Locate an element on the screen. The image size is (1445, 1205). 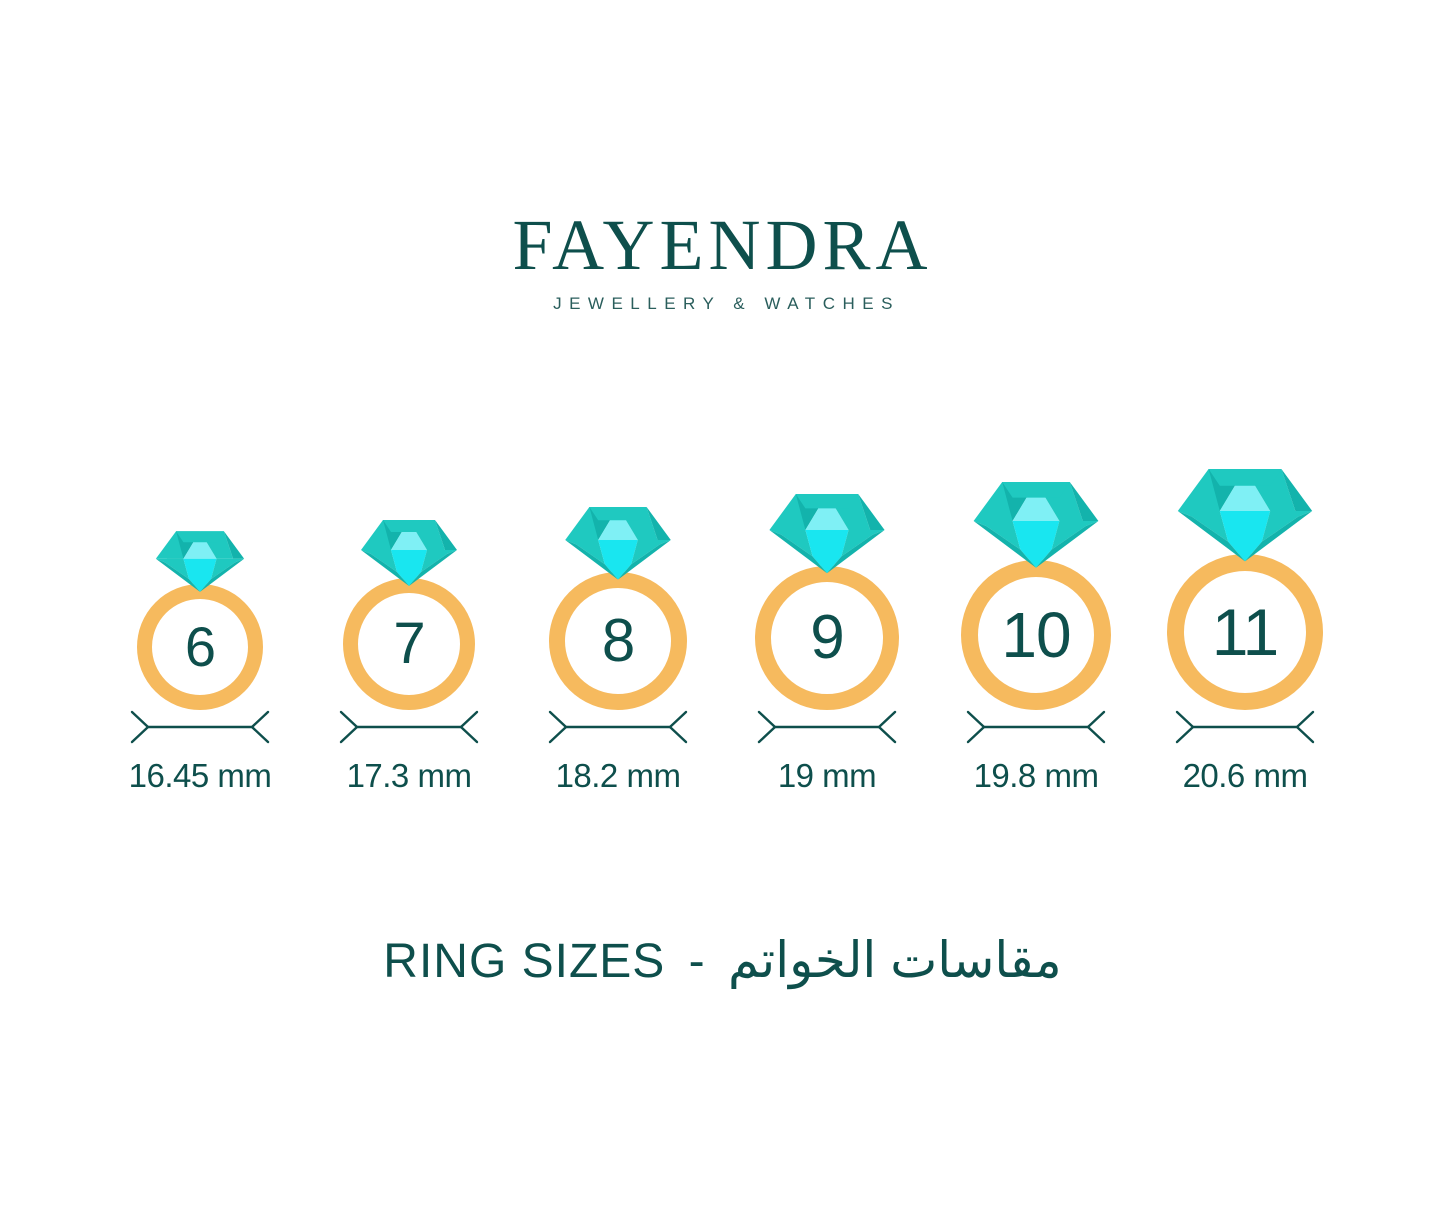
ring-size-number: 7 is located at coordinates (409, 643).